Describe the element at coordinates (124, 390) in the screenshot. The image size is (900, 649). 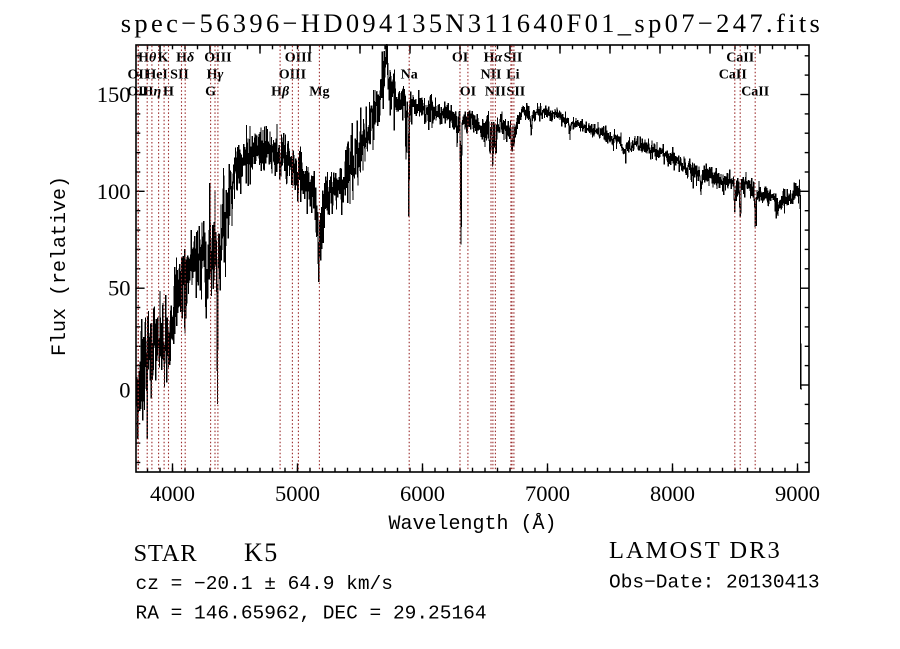
I see `svg-text: 0` at that location.